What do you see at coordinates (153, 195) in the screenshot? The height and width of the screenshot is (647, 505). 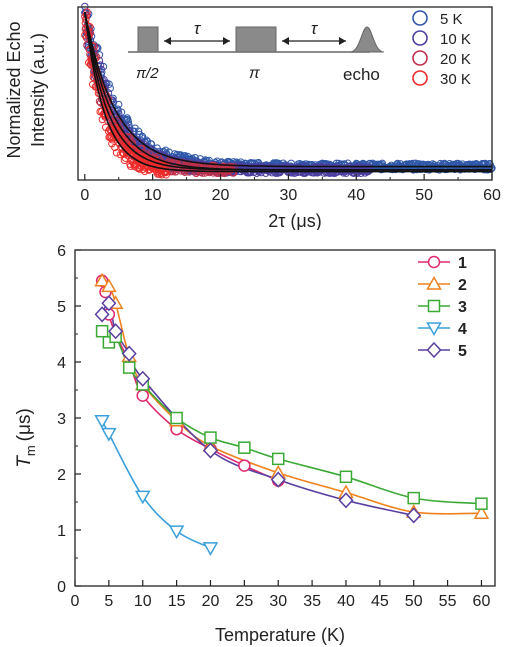 I see `echo-x-tick-label: 10` at bounding box center [153, 195].